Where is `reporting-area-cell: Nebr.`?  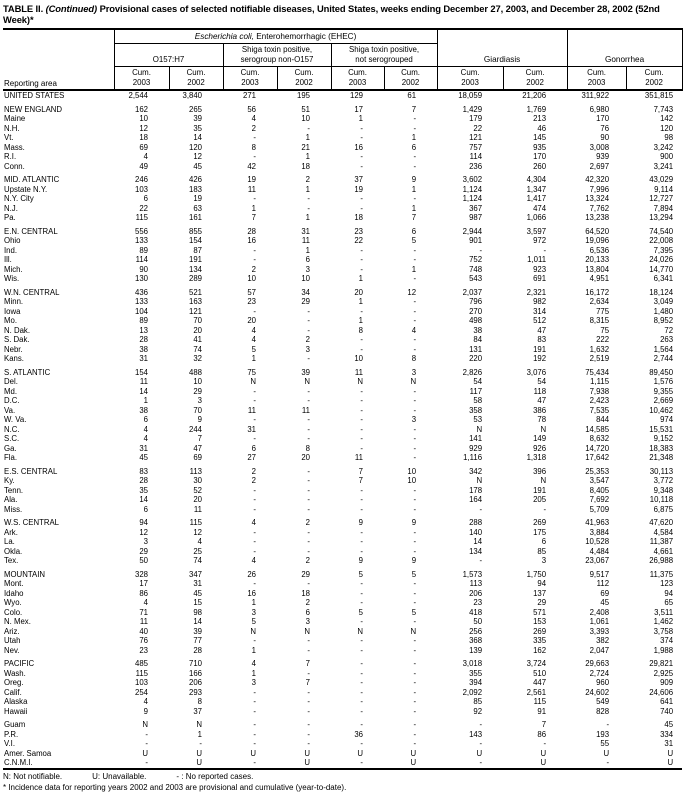
reporting-area-cell: Nebr. is located at coordinates (13, 349).